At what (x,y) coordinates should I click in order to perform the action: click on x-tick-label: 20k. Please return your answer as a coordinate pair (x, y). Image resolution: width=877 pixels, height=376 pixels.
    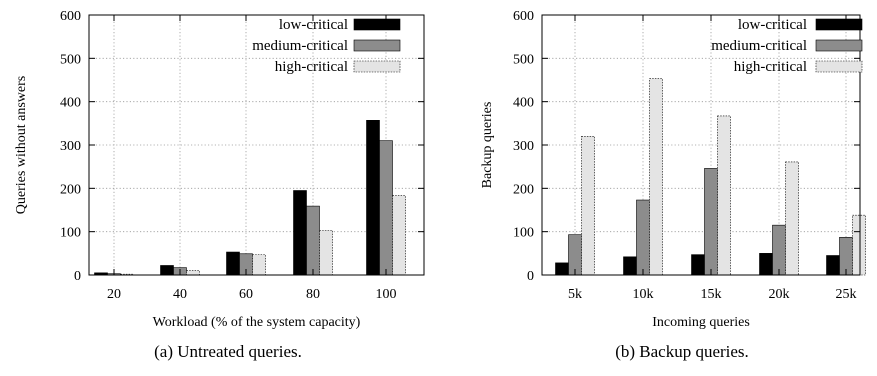
    Looking at the image, I should click on (779, 294).